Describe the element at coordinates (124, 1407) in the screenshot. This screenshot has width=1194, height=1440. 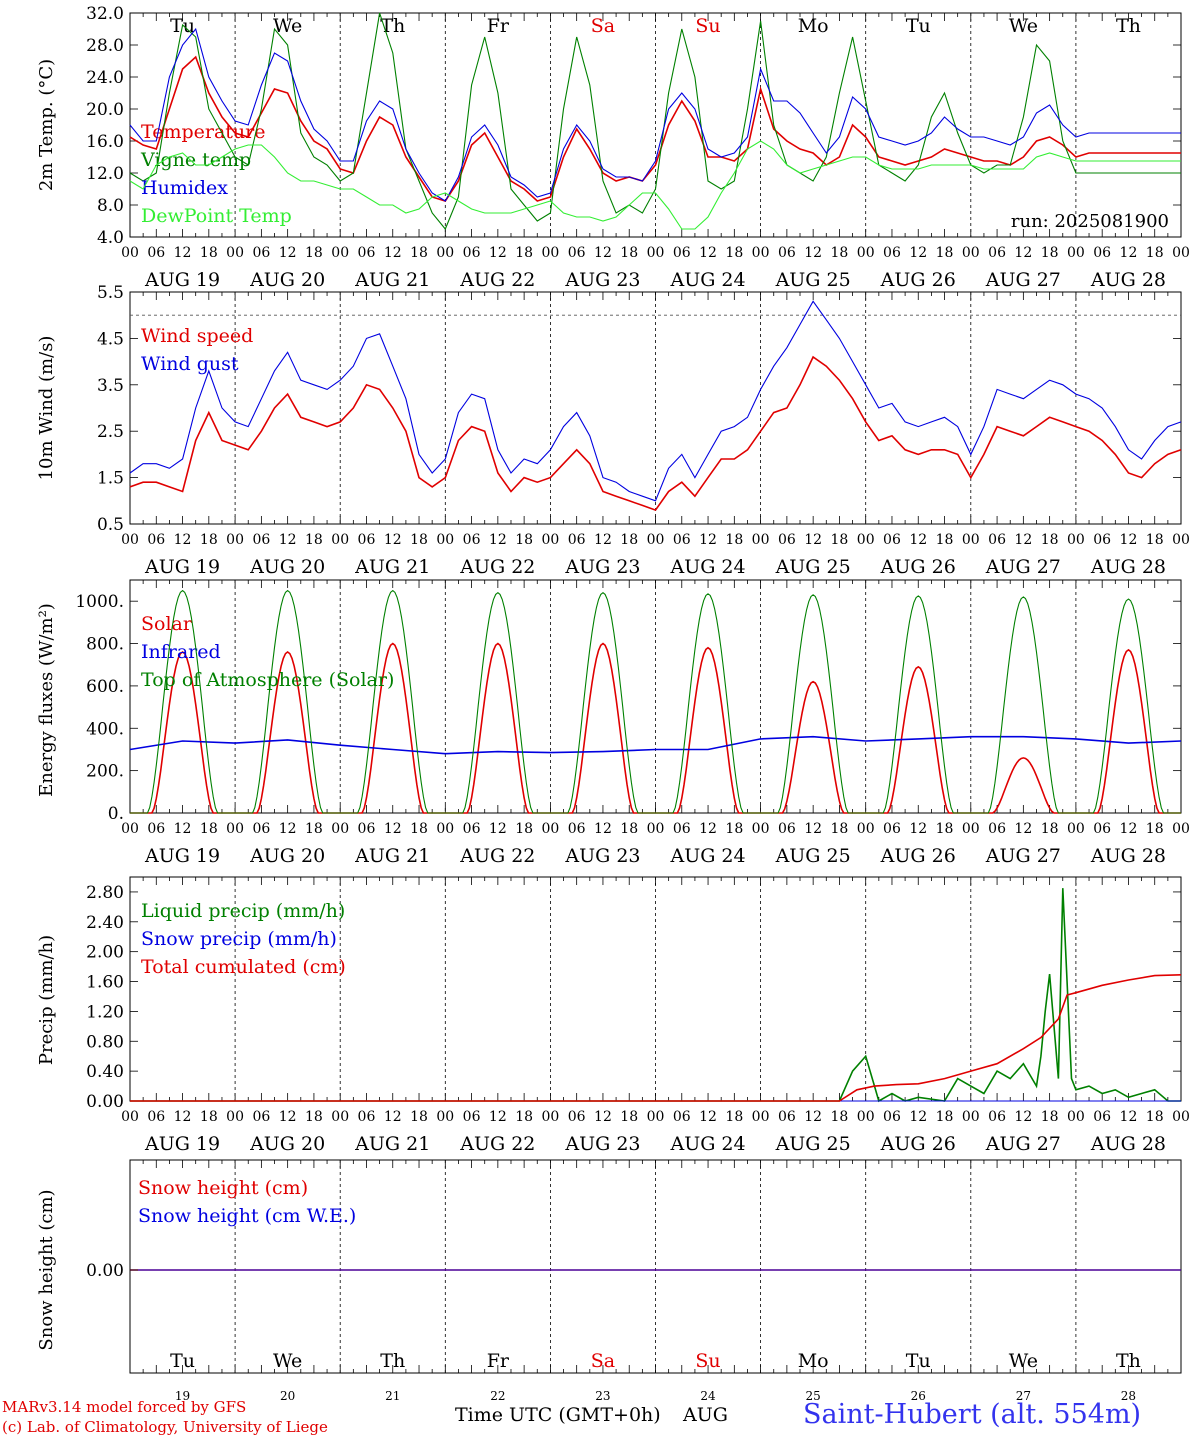
I see `model-credit: MARv3.14 model forced by GFS` at that location.